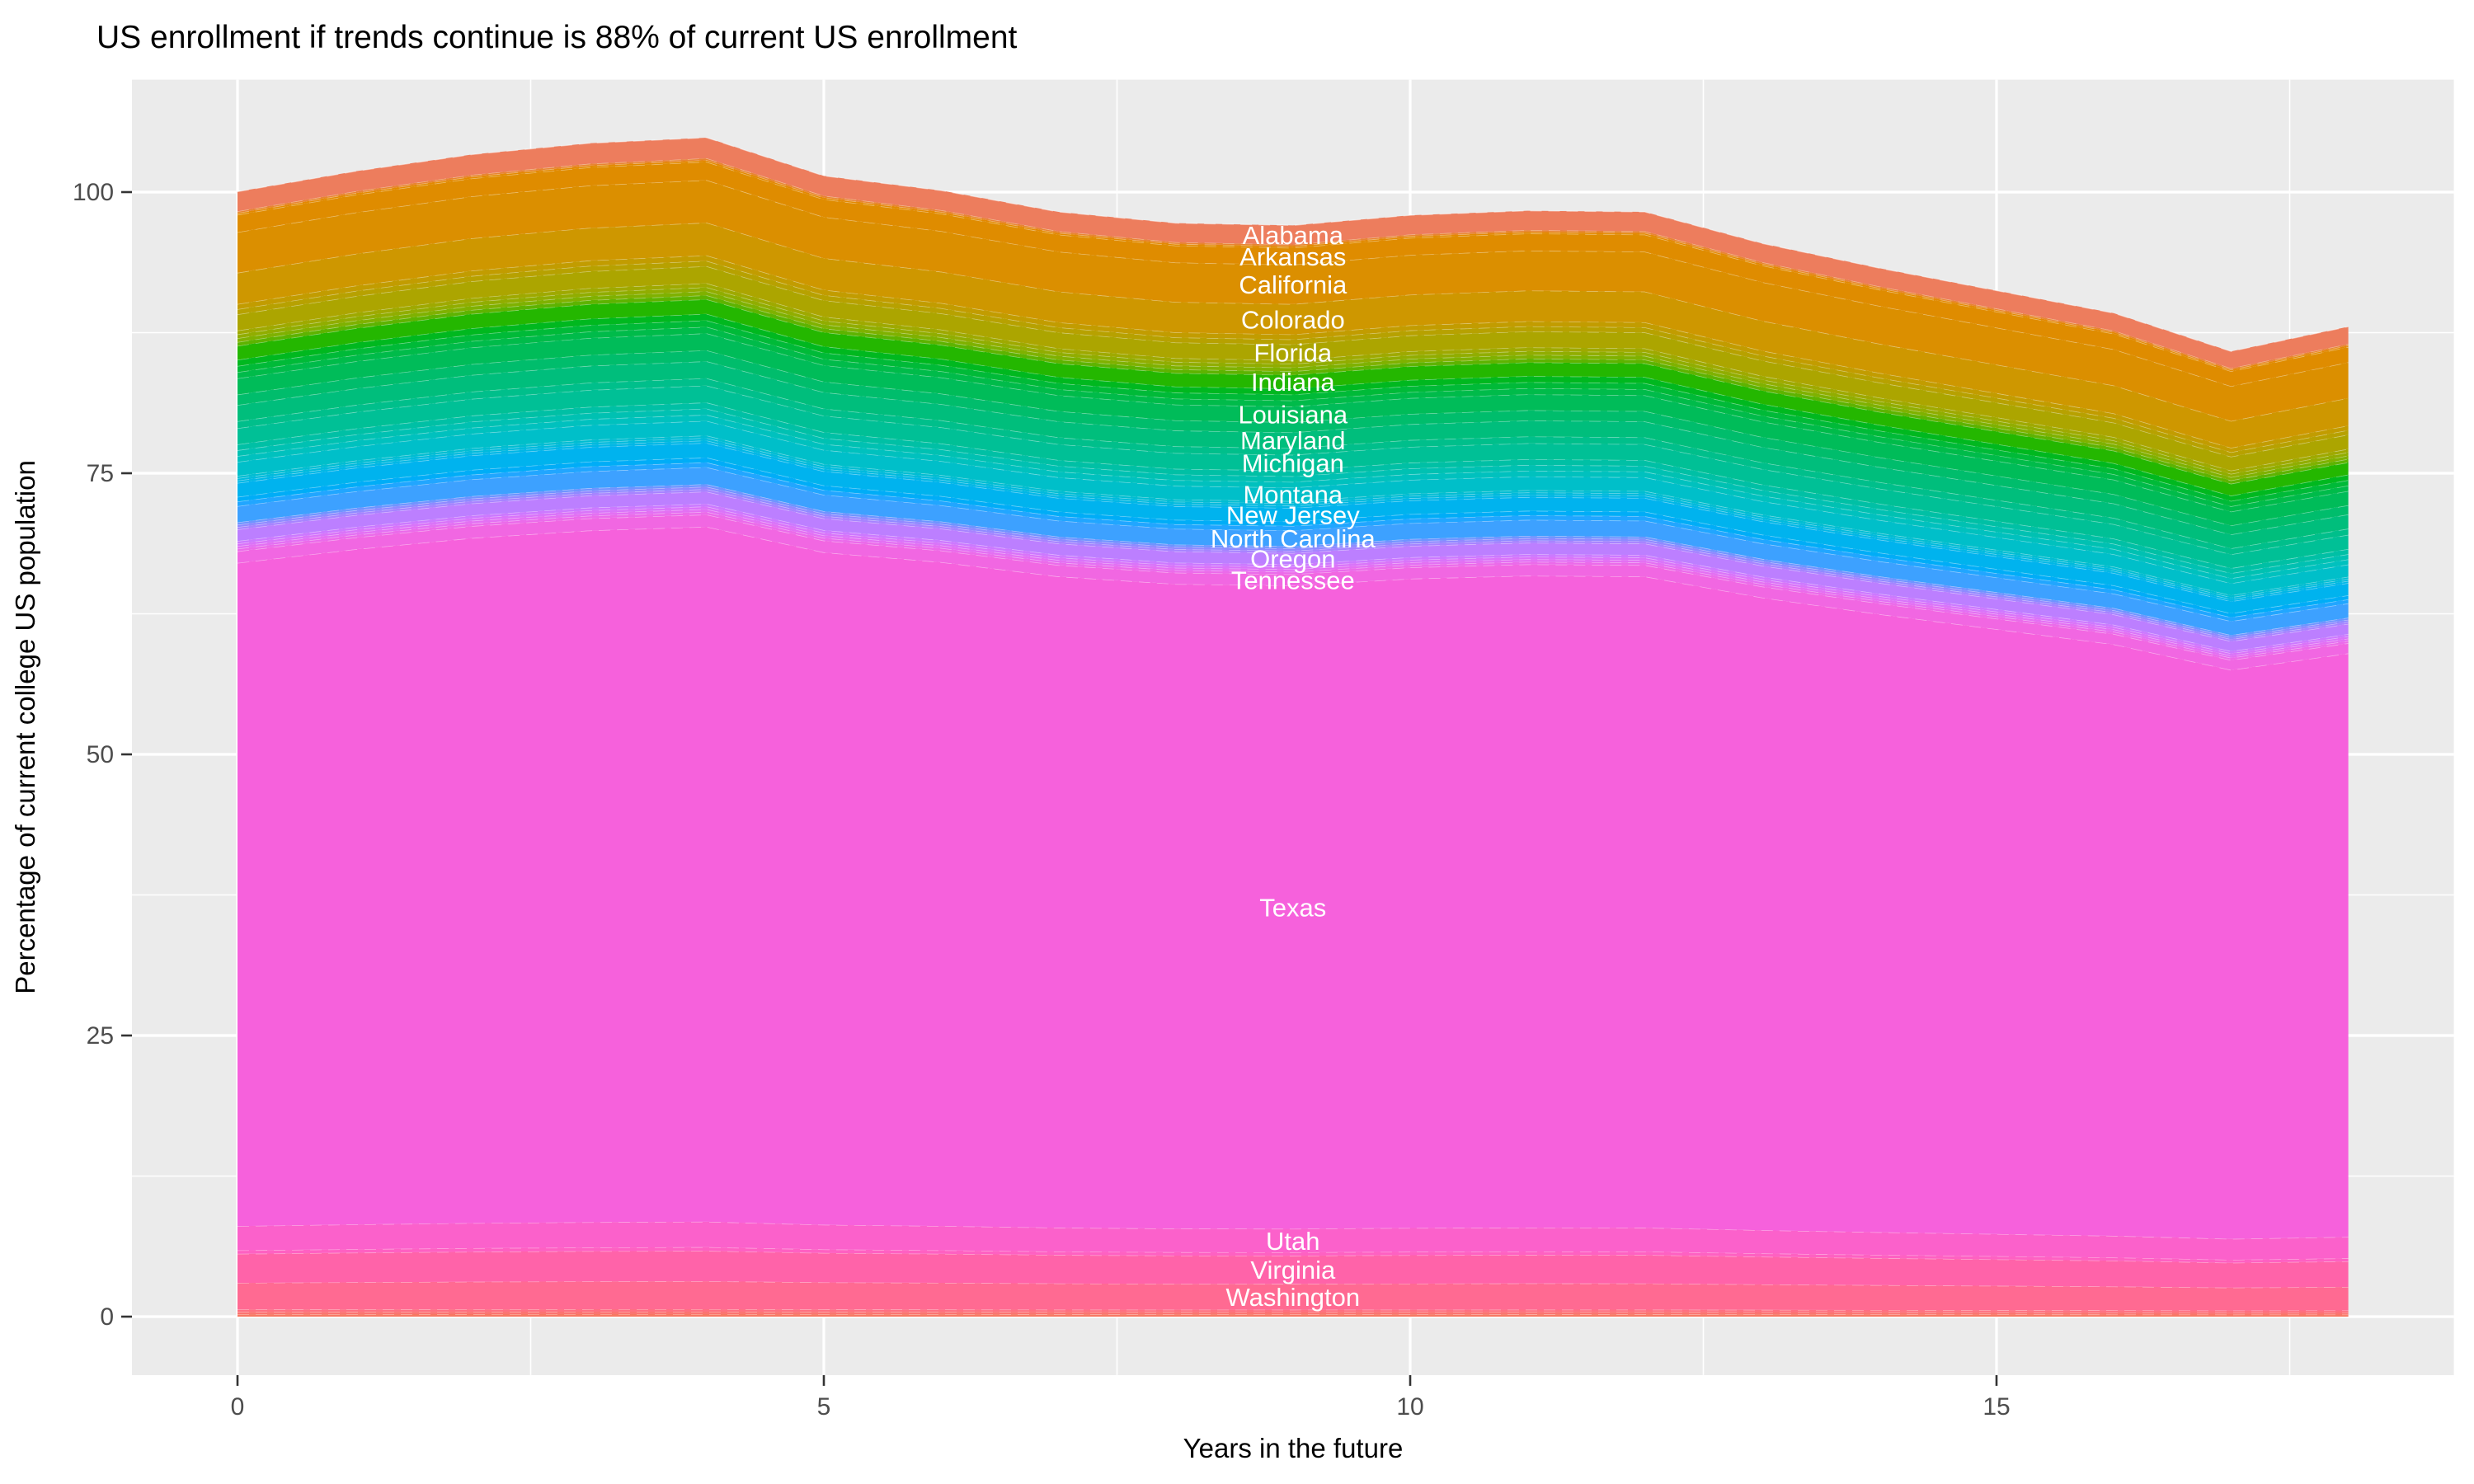 This screenshot has height=1484, width=2474. I want to click on area-band-california, so click(1293, 300).